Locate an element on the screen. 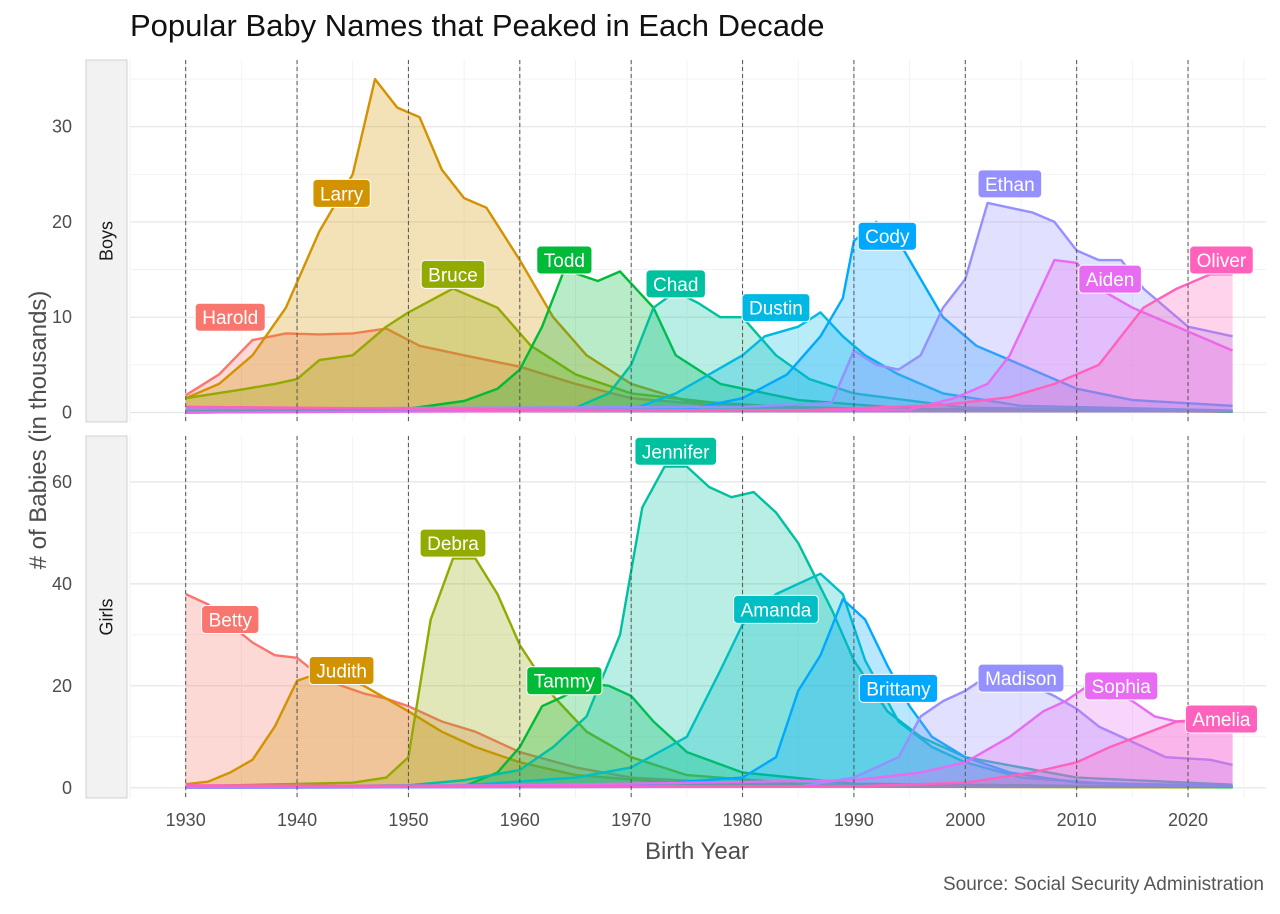 Image resolution: width=1280 pixels, height=914 pixels. name-label-aiden: Aiden is located at coordinates (1110, 279).